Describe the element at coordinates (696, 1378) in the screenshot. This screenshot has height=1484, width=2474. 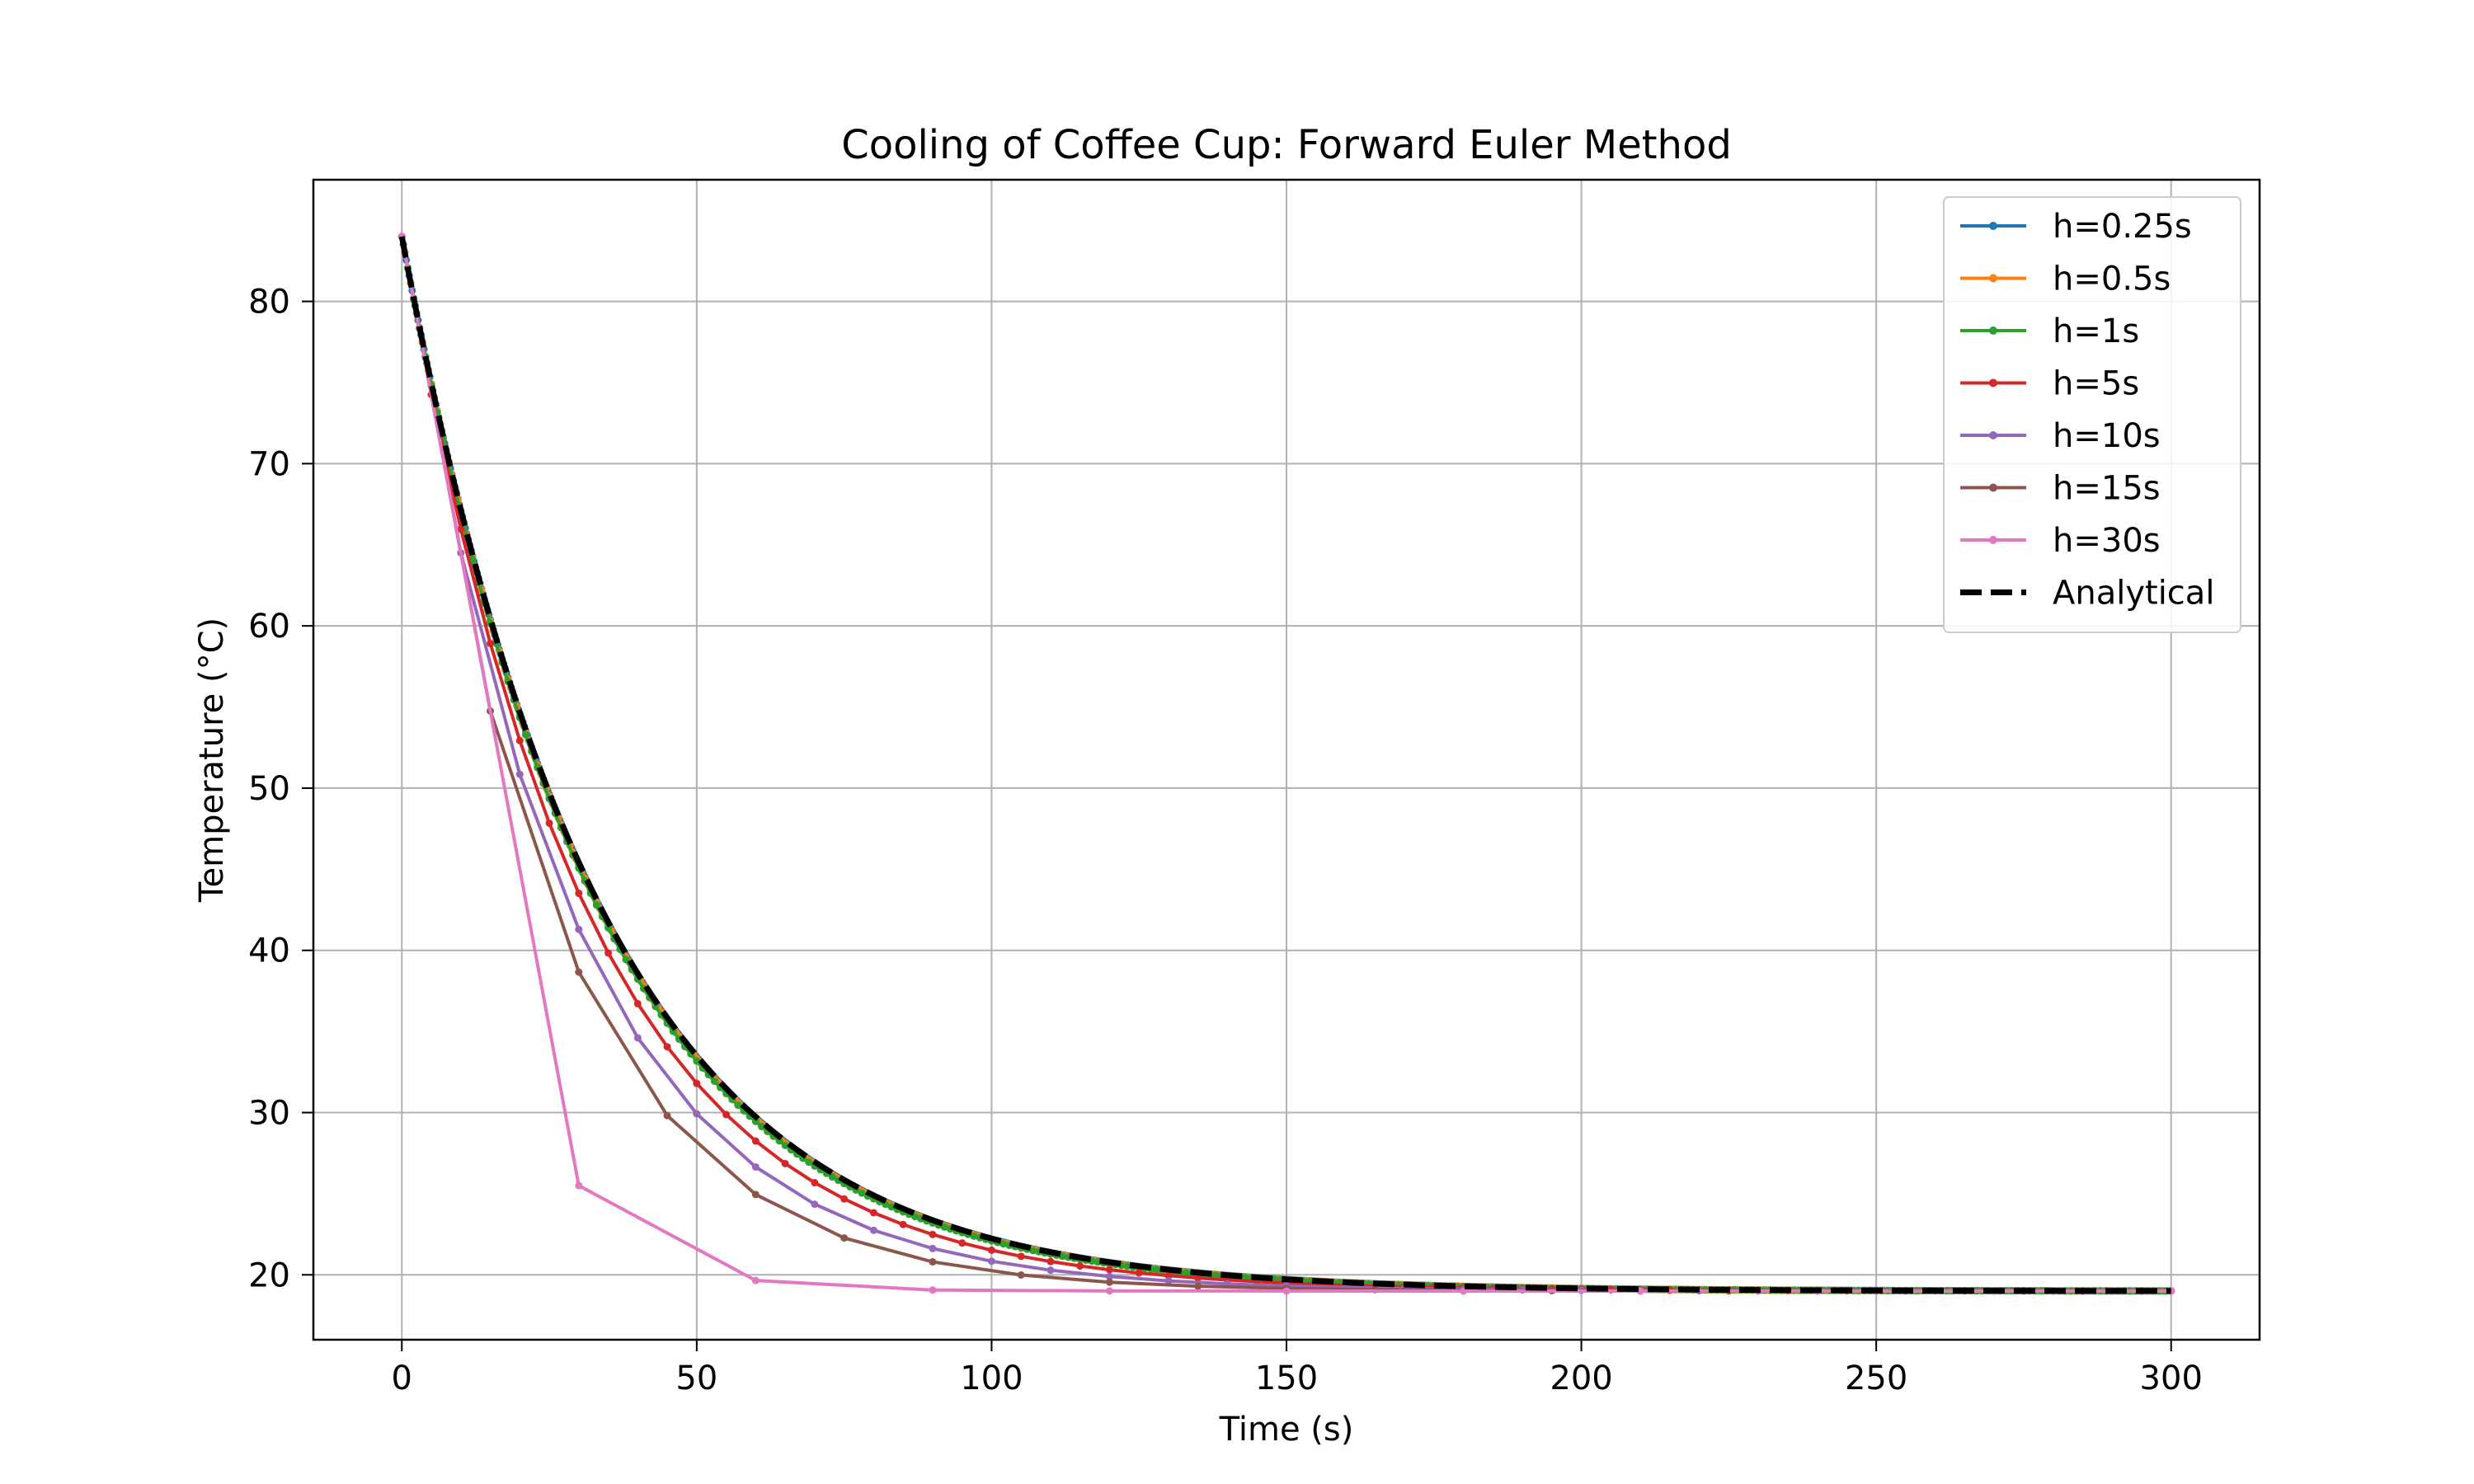
I see `x-tick-label: 50` at that location.